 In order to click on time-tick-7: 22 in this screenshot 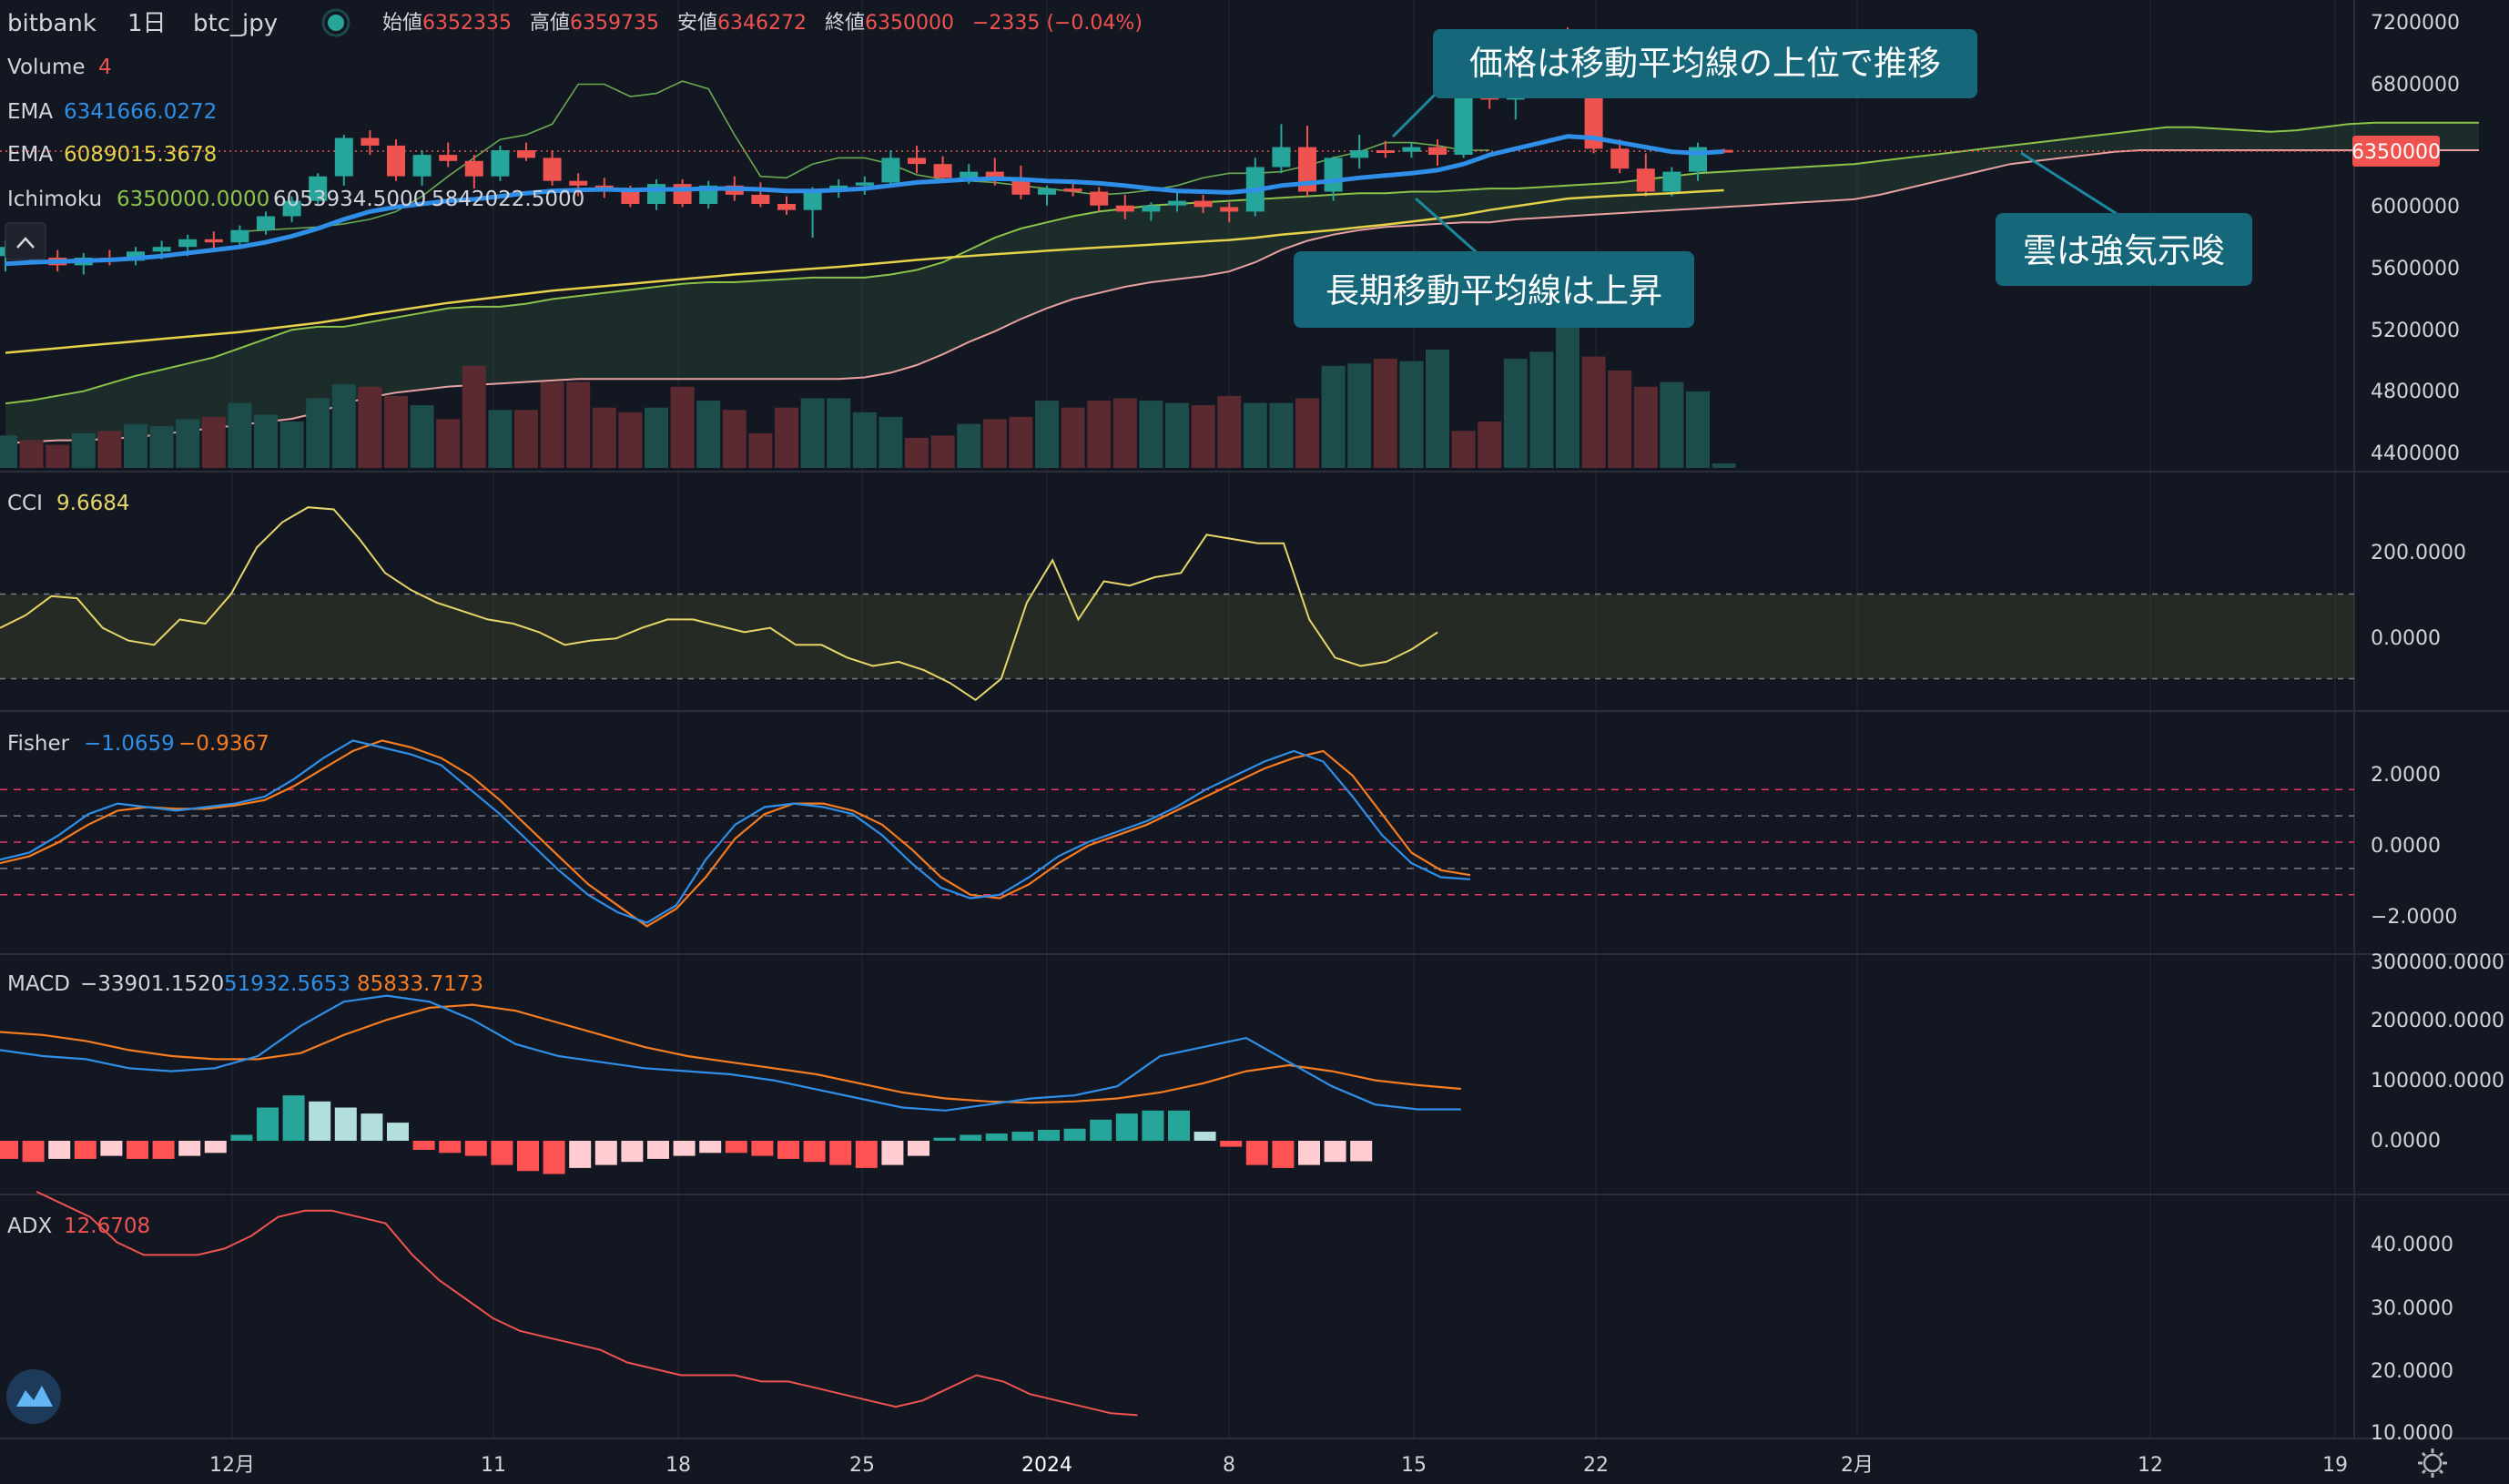, I will do `click(1596, 1465)`.